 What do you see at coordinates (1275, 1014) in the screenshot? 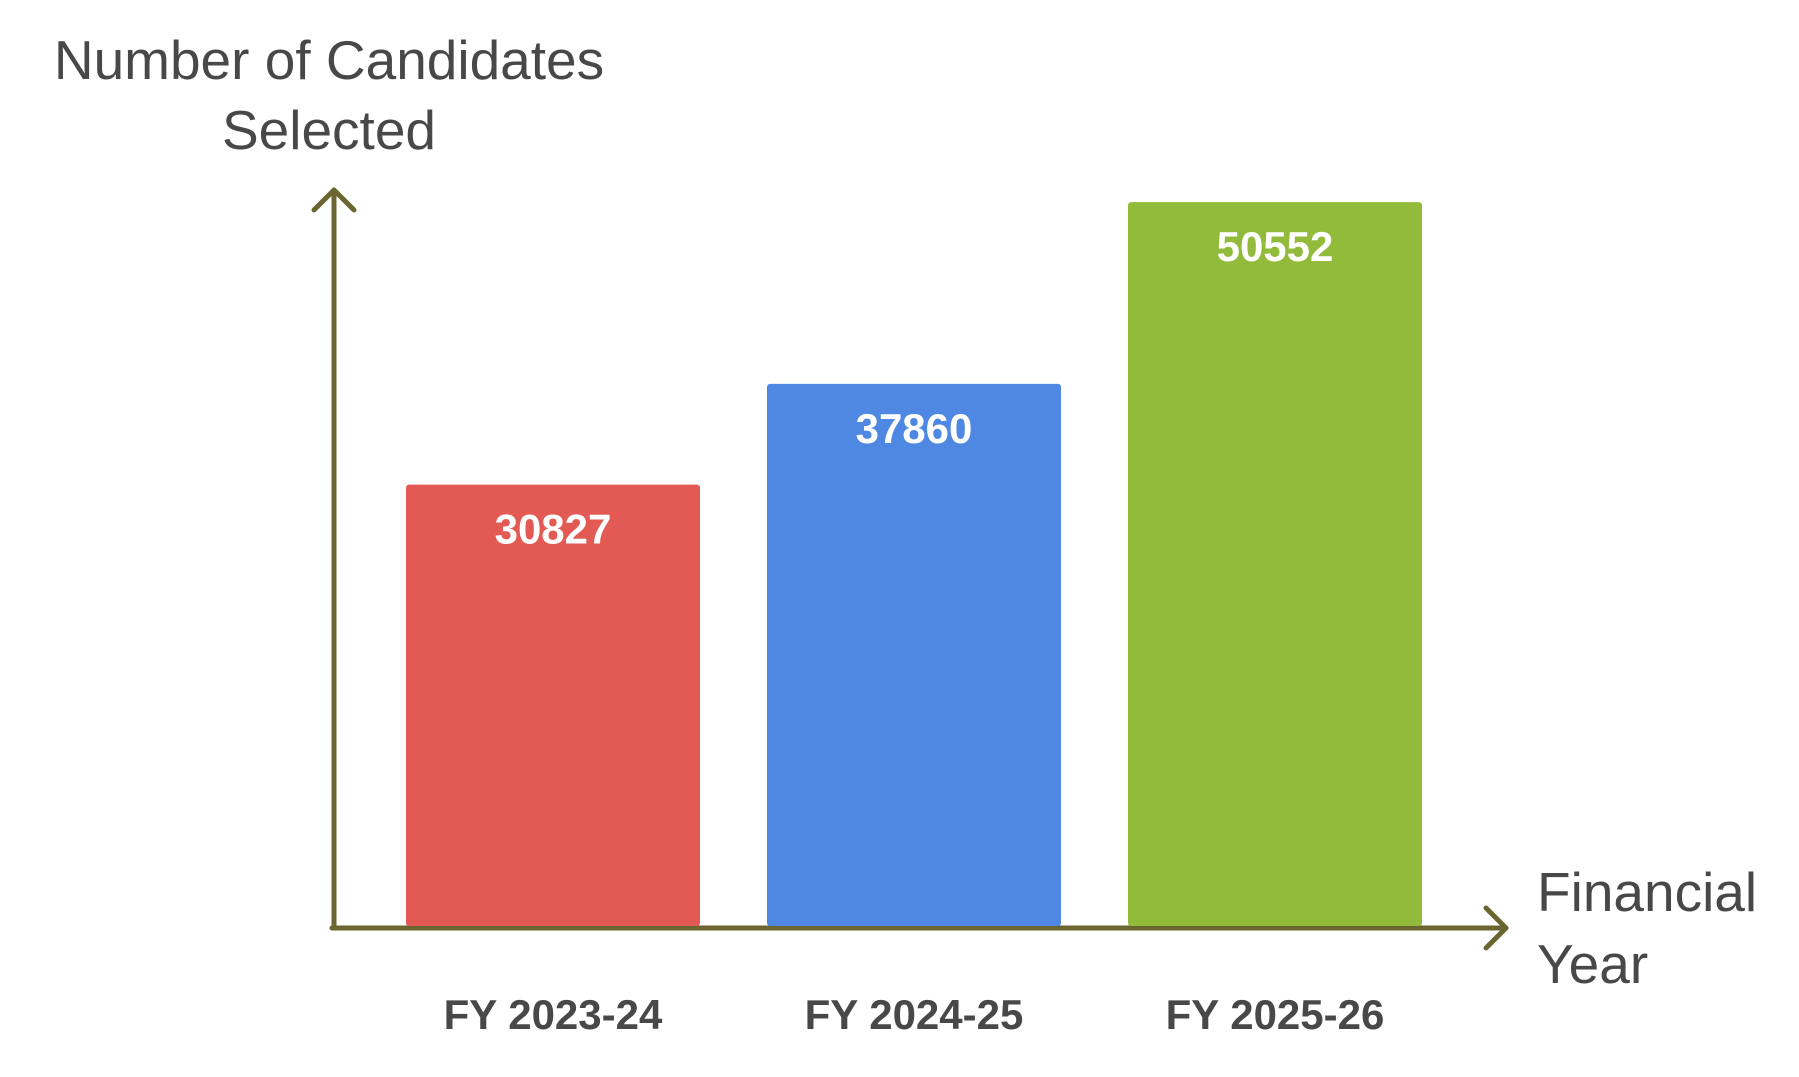
I see `x-tick-label: FY 2025-26` at bounding box center [1275, 1014].